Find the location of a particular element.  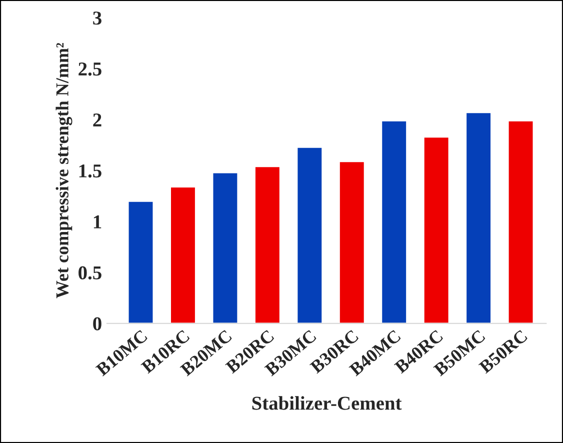

y-tick-label: 3 is located at coordinates (97, 18).